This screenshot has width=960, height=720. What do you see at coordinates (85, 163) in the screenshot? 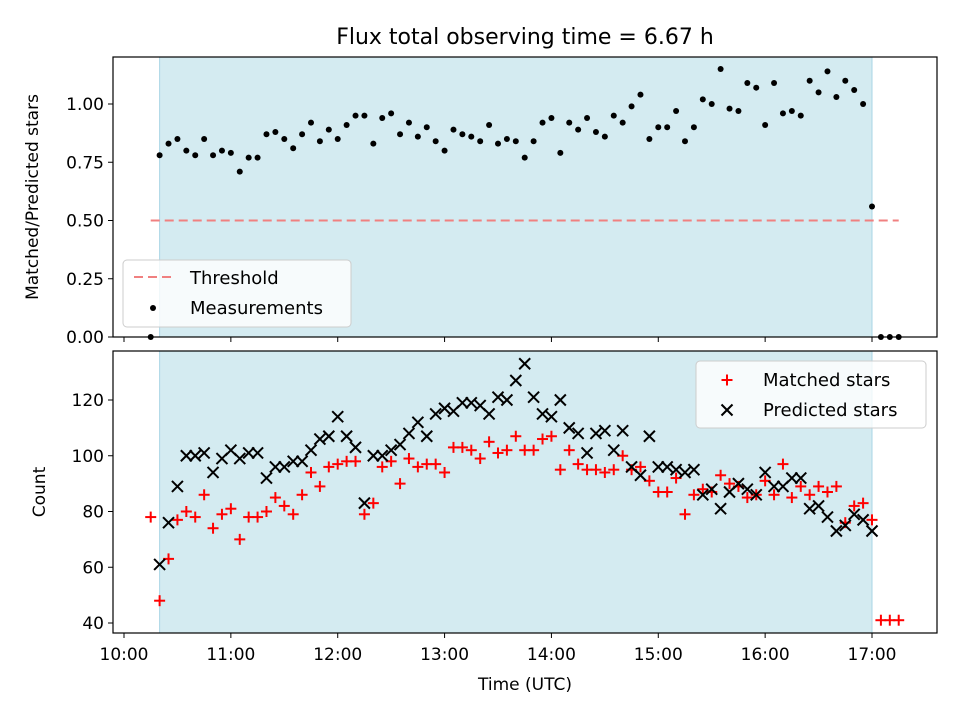
I see `top-y-tick-label: 0.75` at bounding box center [85, 163].